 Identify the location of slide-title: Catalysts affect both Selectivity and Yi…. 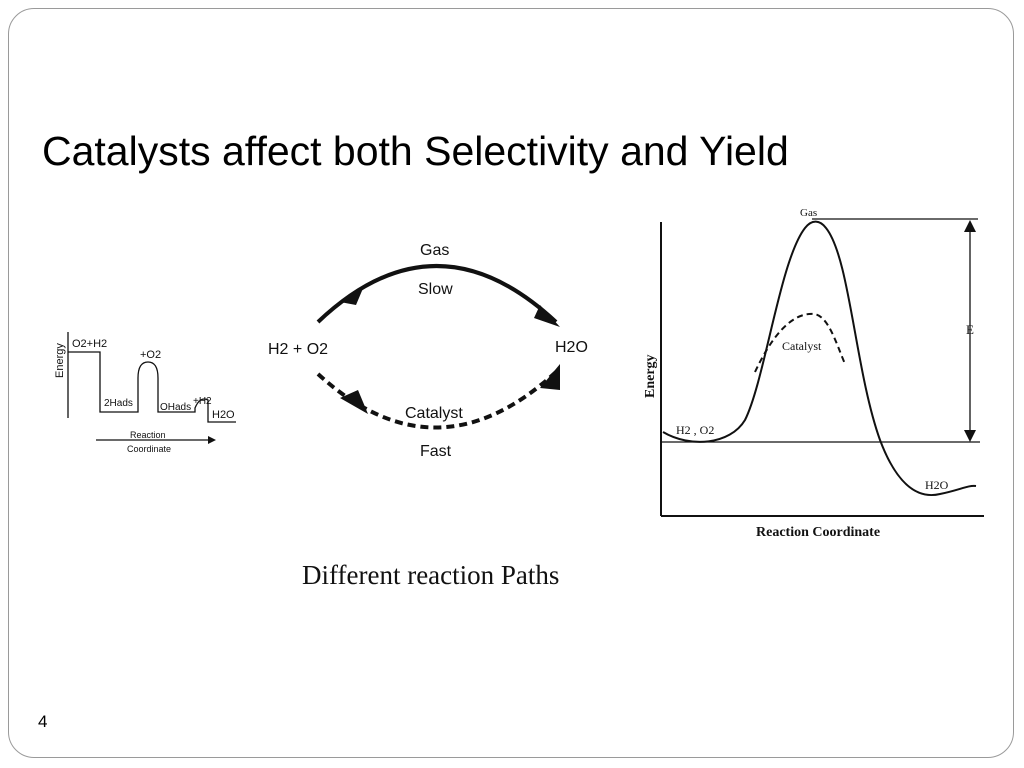
(415, 151).